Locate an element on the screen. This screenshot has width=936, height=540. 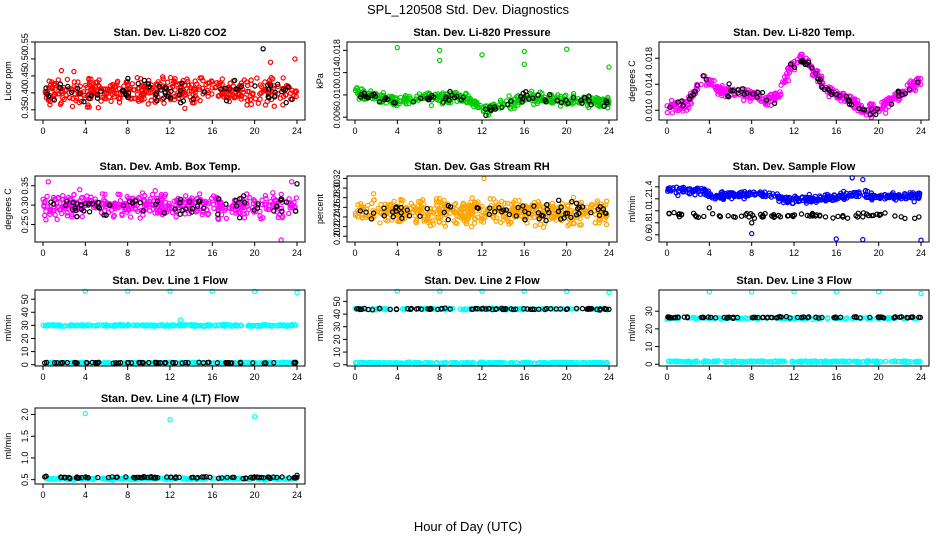
panel-6-y-axis-label: ml/min is located at coordinates (632, 209).